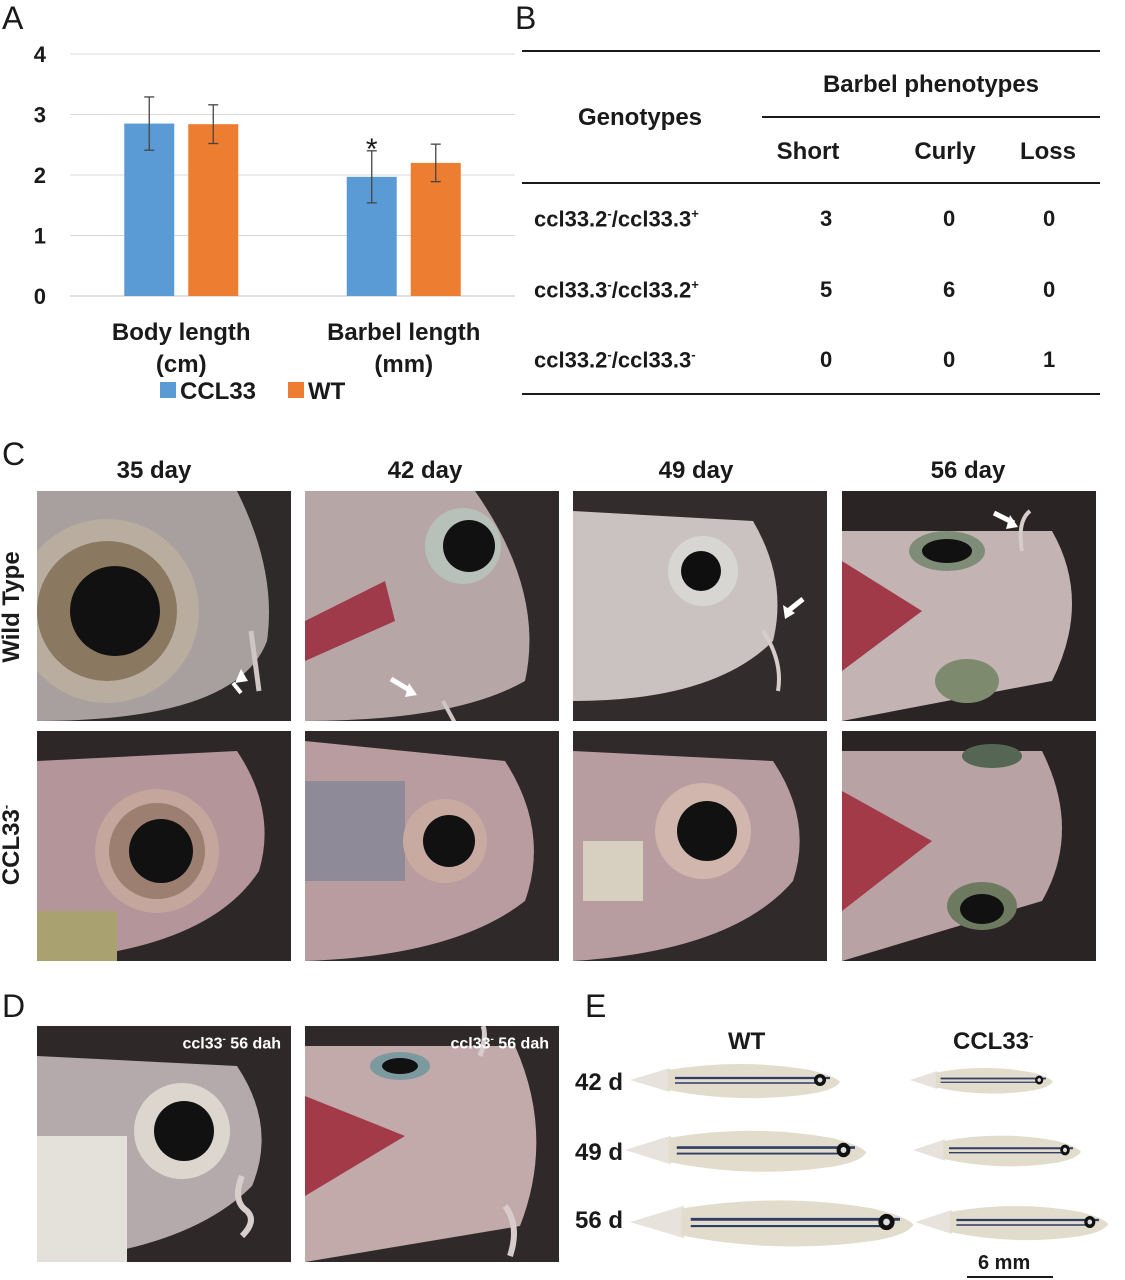  I want to click on table-row-genotype: ccl33.3-/ccl33.2+, so click(616, 290).